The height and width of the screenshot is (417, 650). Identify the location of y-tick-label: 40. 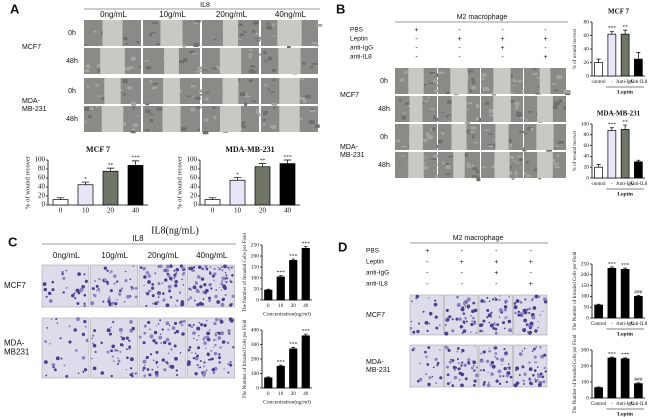
(587, 157).